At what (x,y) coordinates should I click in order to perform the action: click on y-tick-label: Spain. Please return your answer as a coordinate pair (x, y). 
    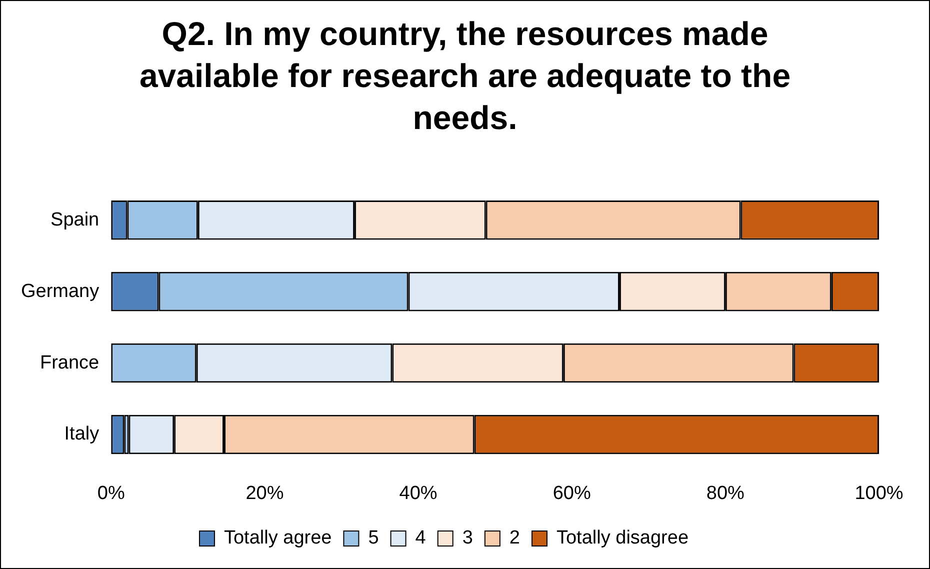
    Looking at the image, I should click on (75, 219).